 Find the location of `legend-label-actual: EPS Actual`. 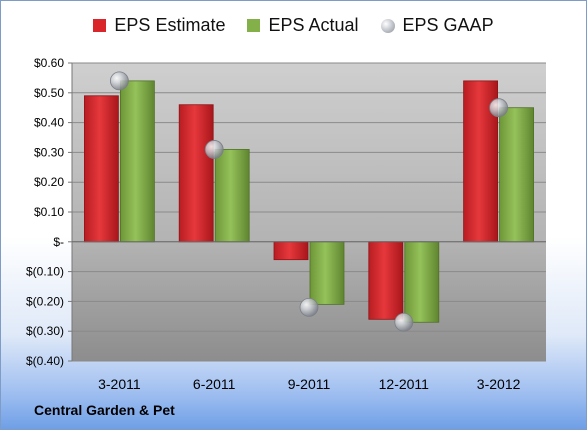

legend-label-actual: EPS Actual is located at coordinates (313, 25).